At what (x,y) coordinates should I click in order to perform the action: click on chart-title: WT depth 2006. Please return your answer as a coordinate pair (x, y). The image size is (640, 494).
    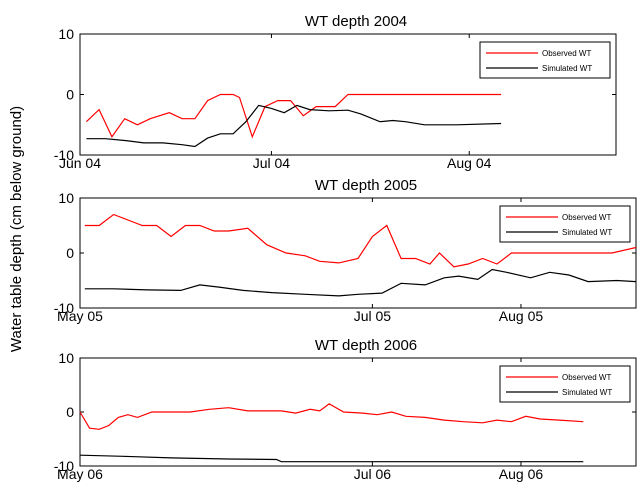
    Looking at the image, I should click on (366, 345).